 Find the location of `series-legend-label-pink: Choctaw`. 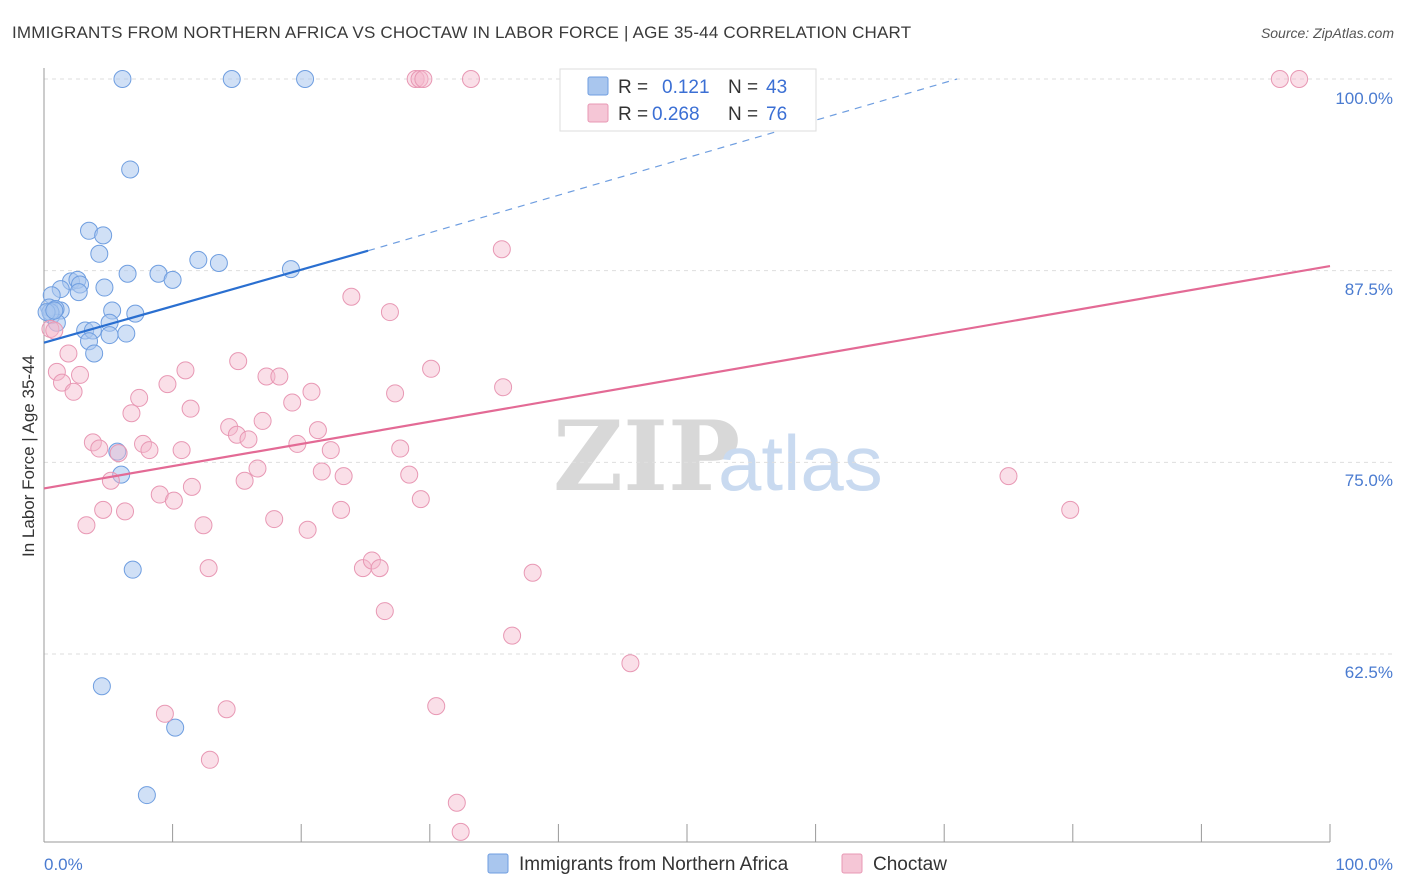

series-legend-label-pink: Choctaw is located at coordinates (910, 864).